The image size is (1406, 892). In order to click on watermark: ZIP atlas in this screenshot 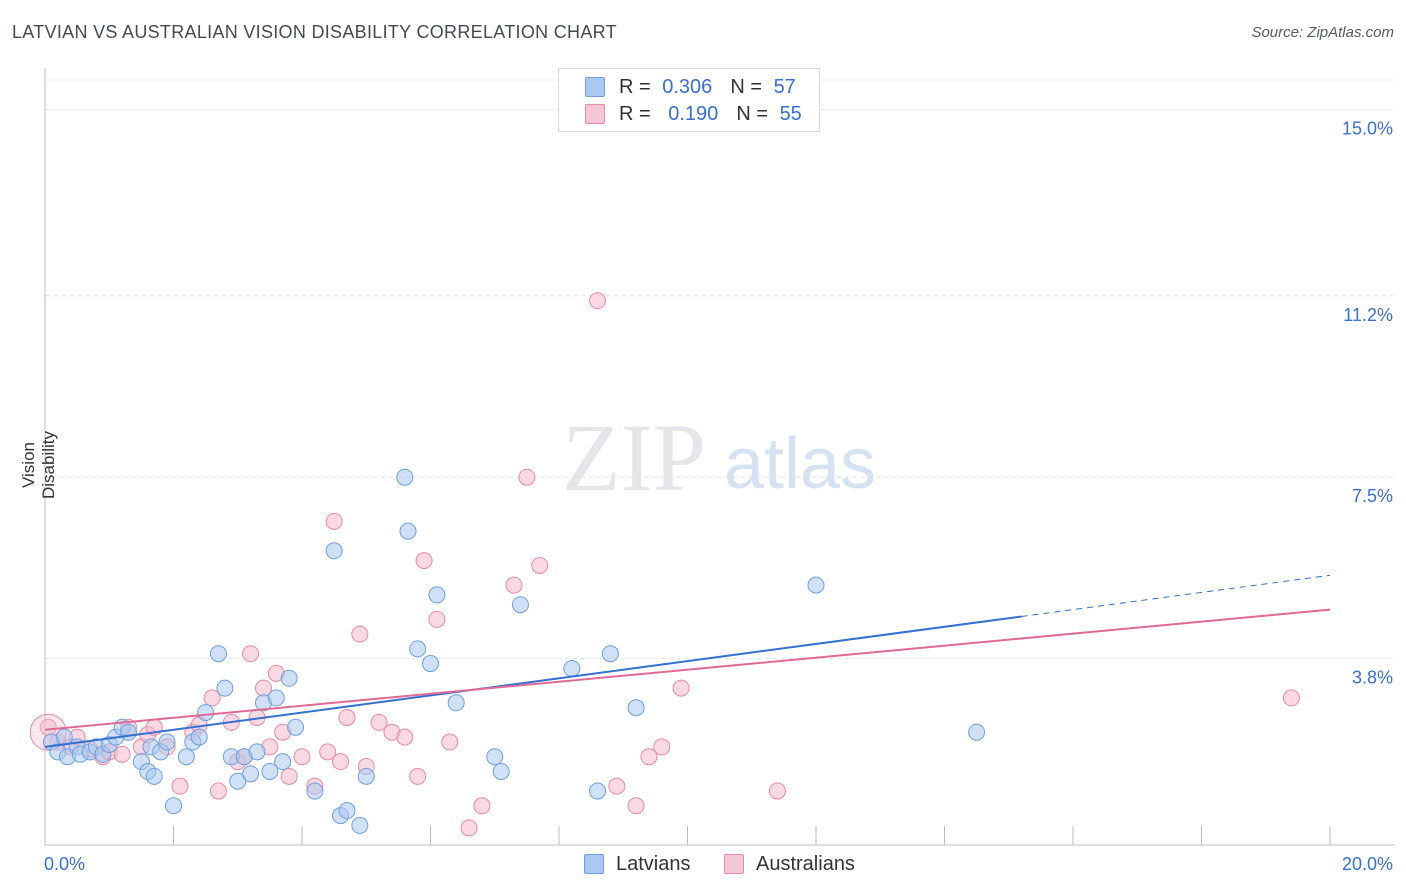, I will do `click(719, 457)`.